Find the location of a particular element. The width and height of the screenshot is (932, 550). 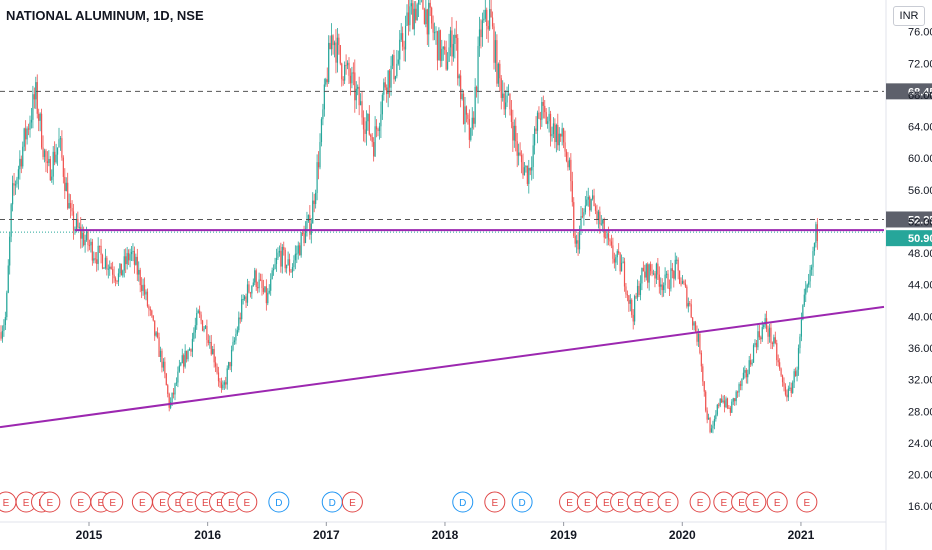

y-tick-label: 16.00 is located at coordinates (920, 507).